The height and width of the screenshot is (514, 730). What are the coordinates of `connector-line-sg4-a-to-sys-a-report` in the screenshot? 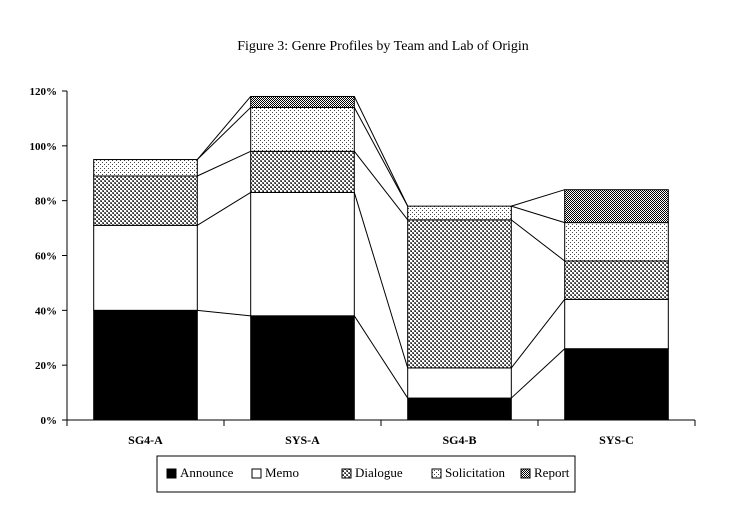 It's located at (224, 128).